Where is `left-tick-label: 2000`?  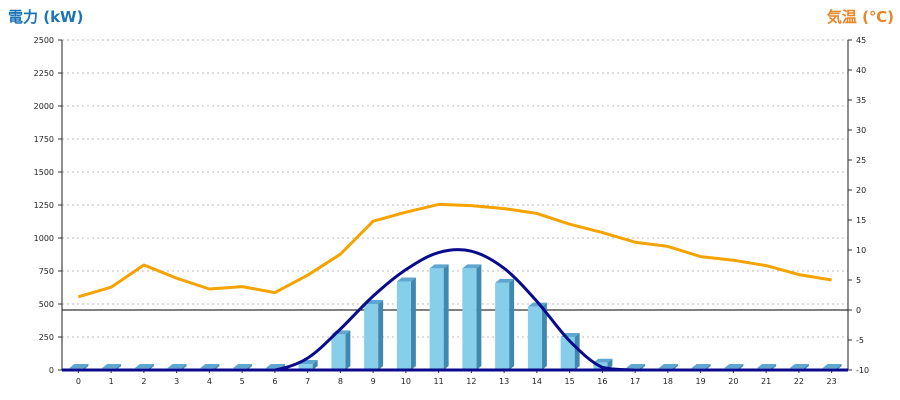 left-tick-label: 2000 is located at coordinates (44, 106).